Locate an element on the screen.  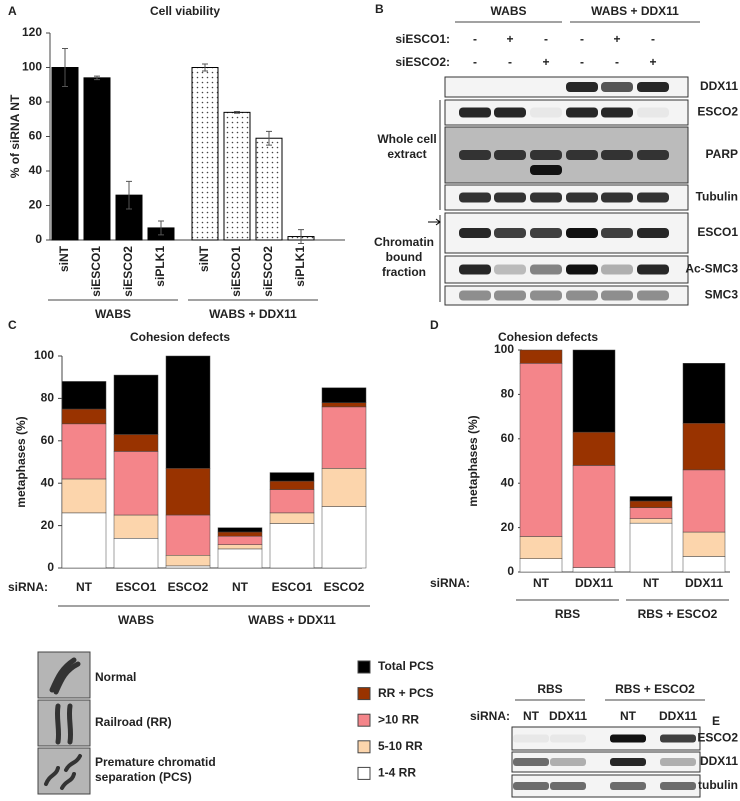
y-axis-label: % of siRNA NT is located at coordinates (15, 136).